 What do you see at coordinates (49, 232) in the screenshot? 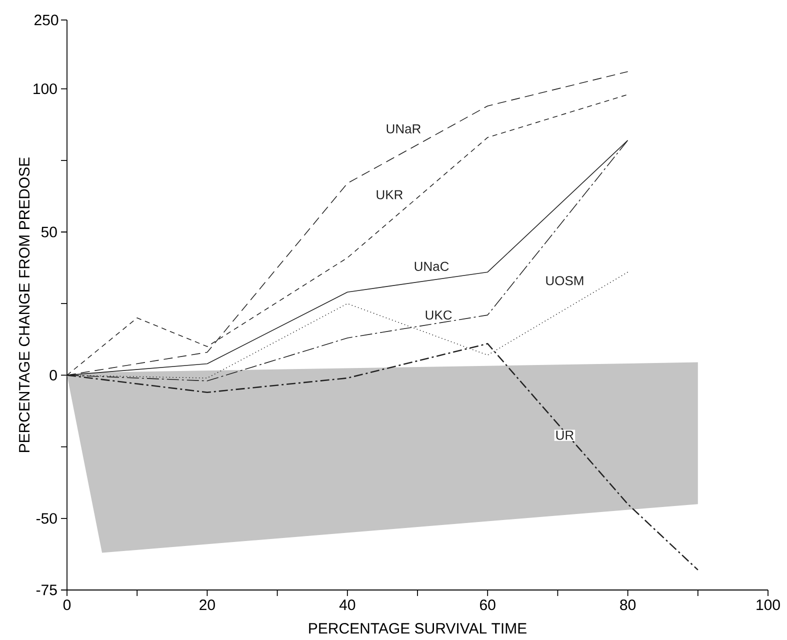
I see `y-tick-label: 50` at bounding box center [49, 232].